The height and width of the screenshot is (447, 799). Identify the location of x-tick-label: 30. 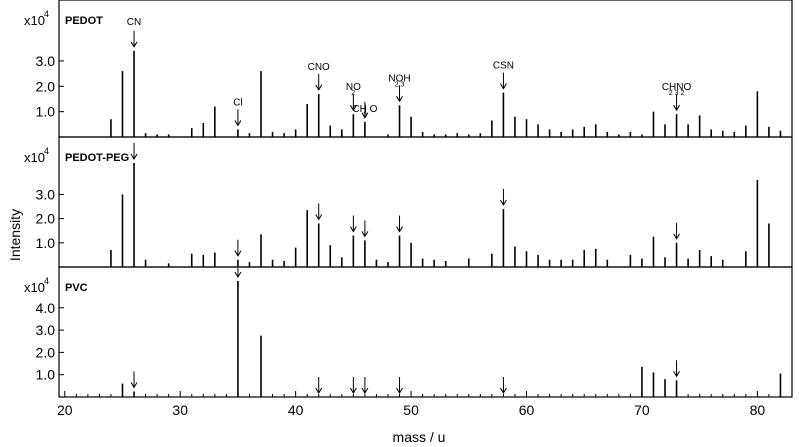
(180, 410).